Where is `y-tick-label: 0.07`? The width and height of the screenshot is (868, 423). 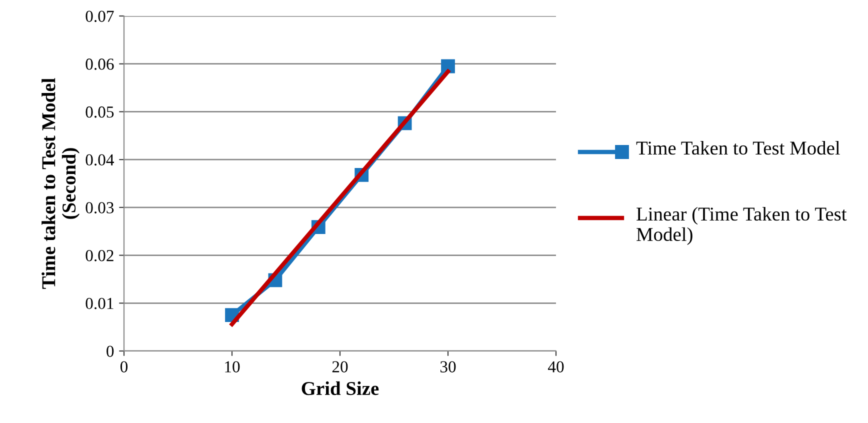
y-tick-label: 0.07 is located at coordinates (100, 16).